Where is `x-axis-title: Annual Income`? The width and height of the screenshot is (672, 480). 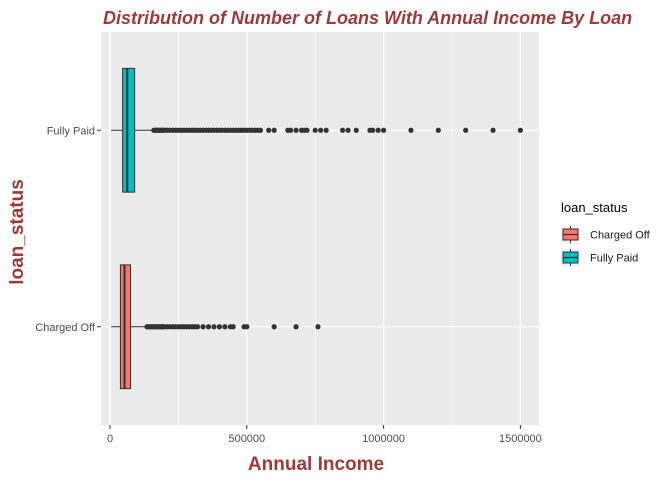 x-axis-title: Annual Income is located at coordinates (316, 464).